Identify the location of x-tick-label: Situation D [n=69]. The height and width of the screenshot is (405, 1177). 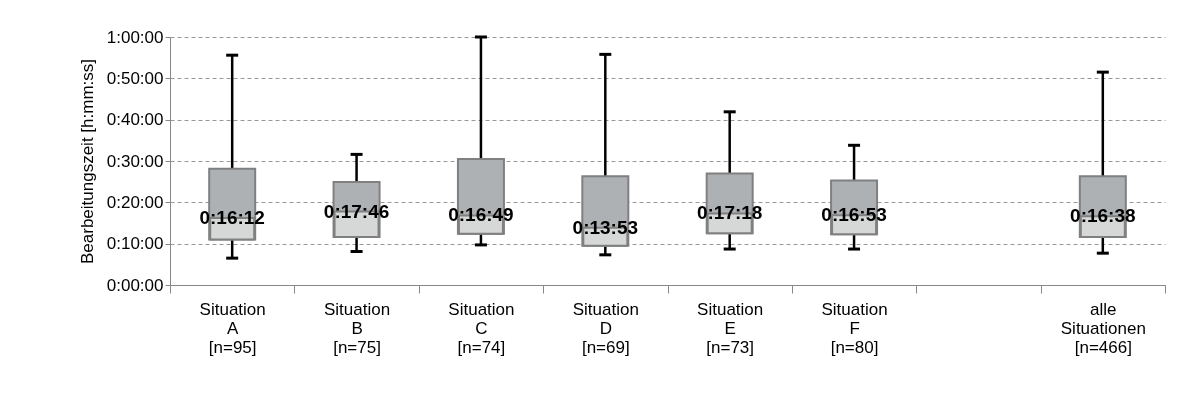
(605, 328).